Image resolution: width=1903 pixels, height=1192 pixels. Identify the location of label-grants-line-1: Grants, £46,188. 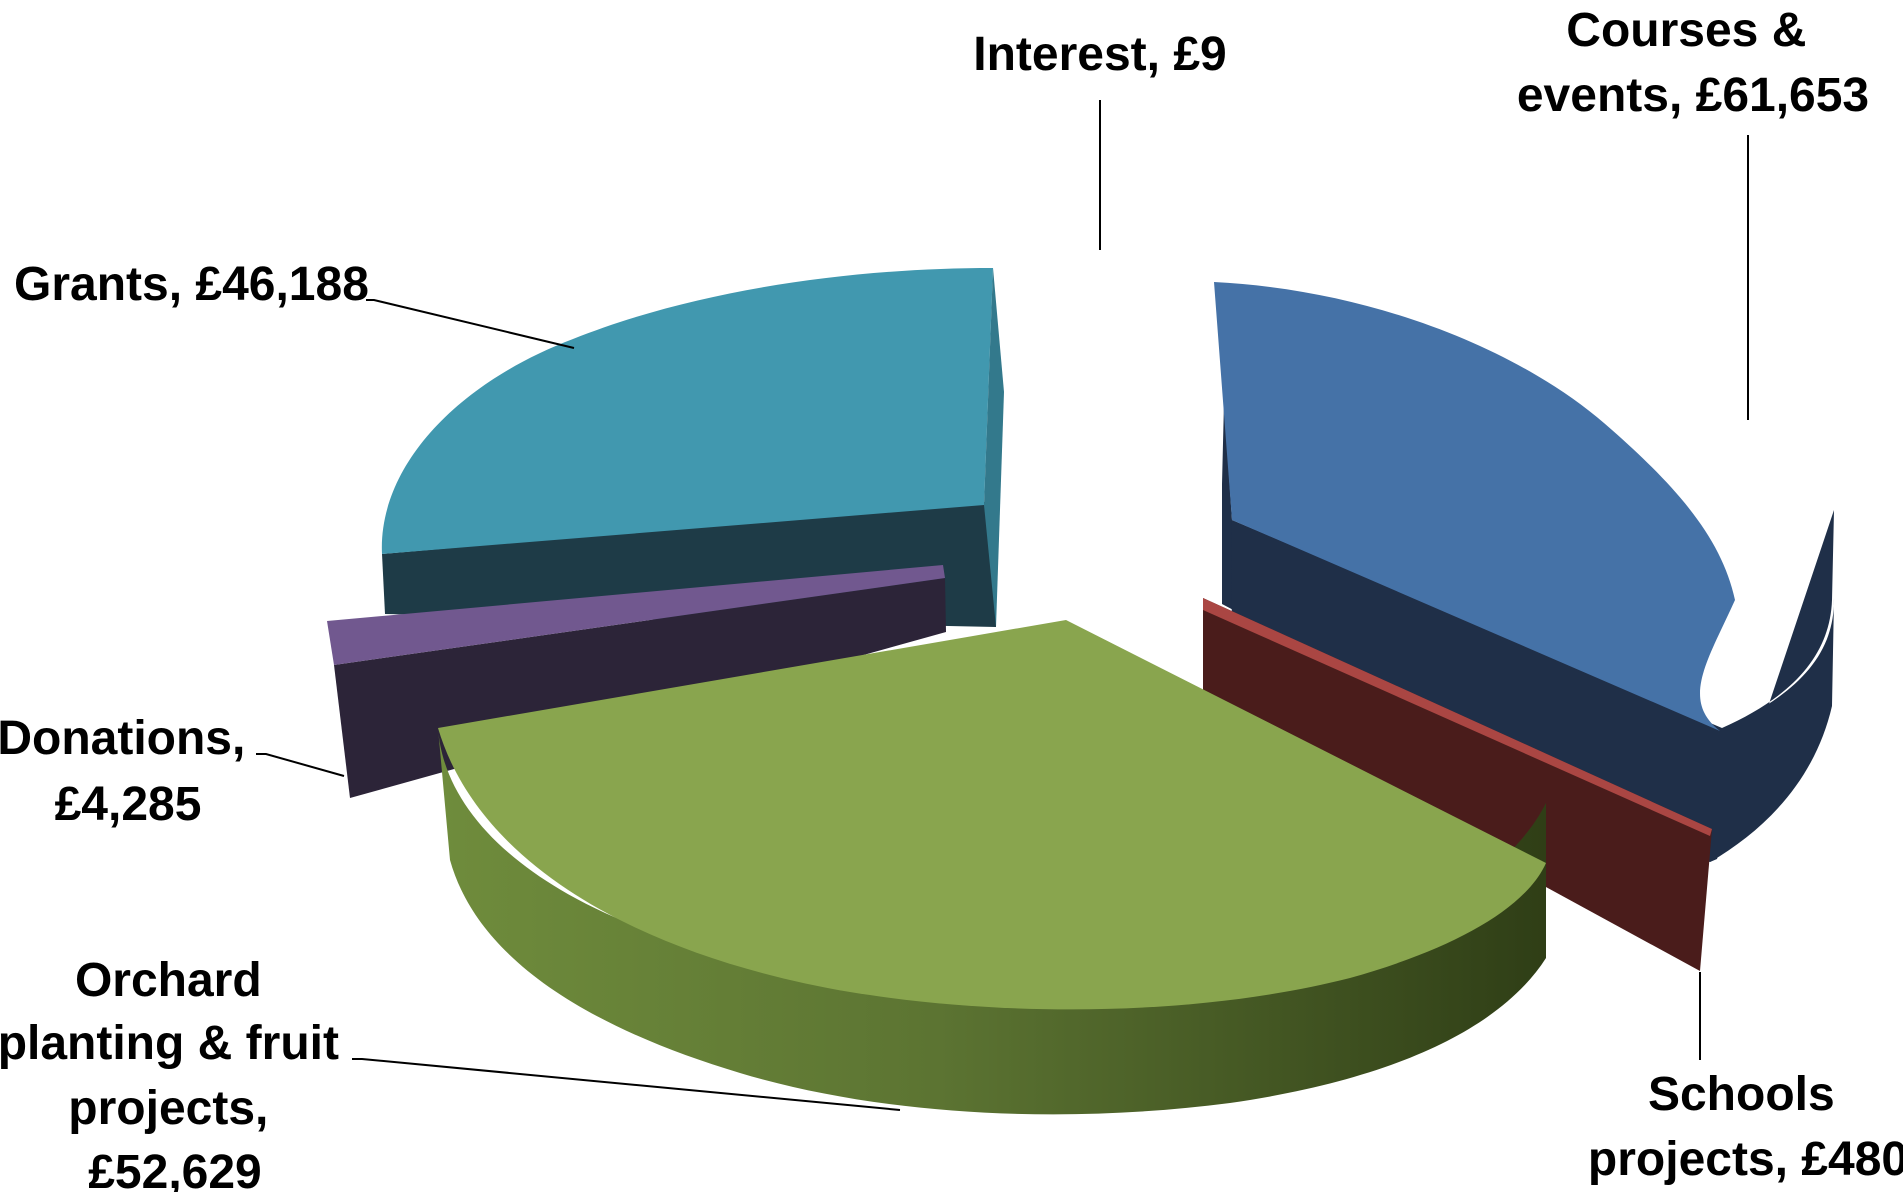
(191, 284).